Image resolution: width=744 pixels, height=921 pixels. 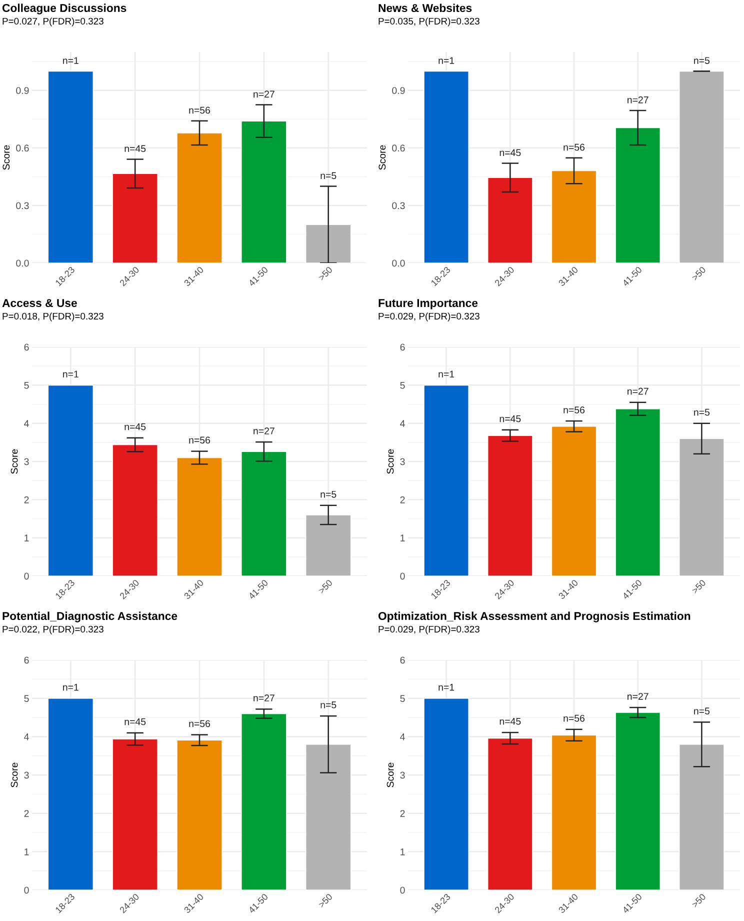 I want to click on chart-title: Optimization_Risk Assessment and Prognosis Estimation, so click(x=534, y=617).